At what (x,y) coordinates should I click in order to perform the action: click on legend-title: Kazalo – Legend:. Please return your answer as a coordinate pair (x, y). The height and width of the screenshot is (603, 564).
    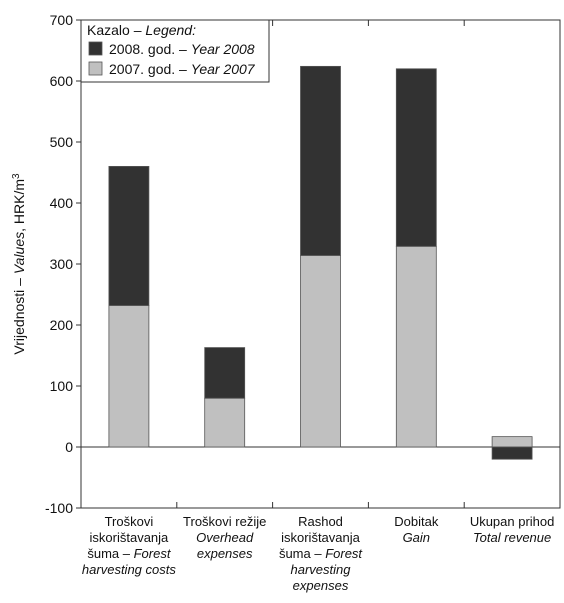
    Looking at the image, I should click on (141, 30).